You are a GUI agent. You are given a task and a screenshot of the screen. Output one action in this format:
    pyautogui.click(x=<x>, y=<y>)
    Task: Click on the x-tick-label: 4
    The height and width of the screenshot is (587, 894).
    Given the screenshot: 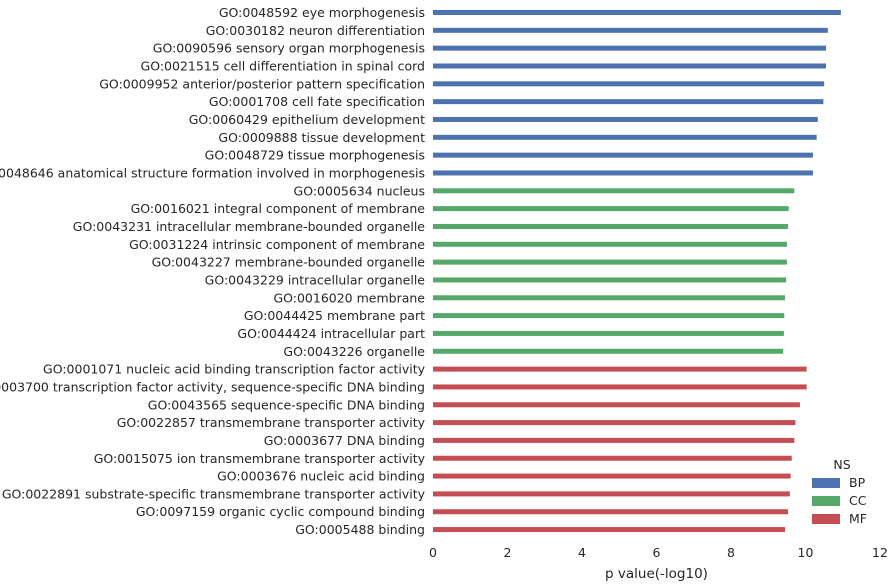 What is the action you would take?
    pyautogui.click(x=582, y=552)
    